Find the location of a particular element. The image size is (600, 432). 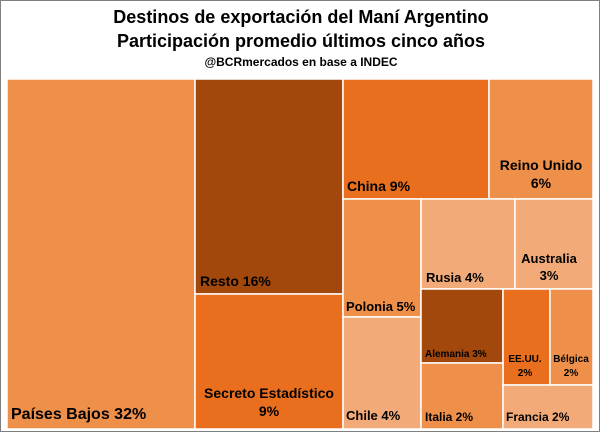

tile-label-secreto-estadistico-1: Secreto Estadístico is located at coordinates (269, 393).